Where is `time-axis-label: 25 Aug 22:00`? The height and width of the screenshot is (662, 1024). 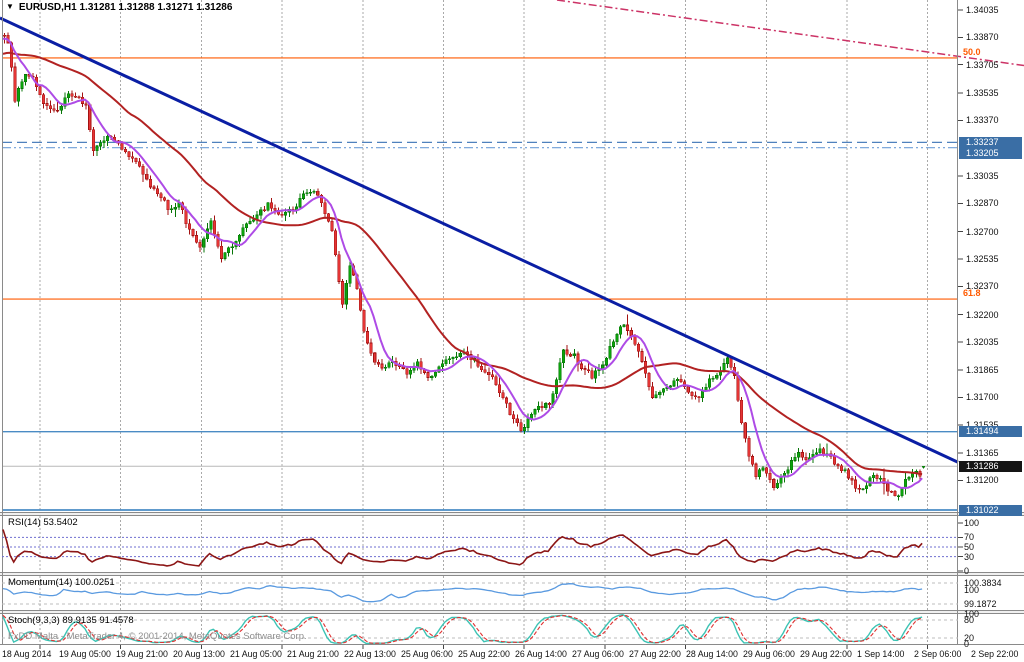
time-axis-label: 25 Aug 22:00 is located at coordinates (484, 654).